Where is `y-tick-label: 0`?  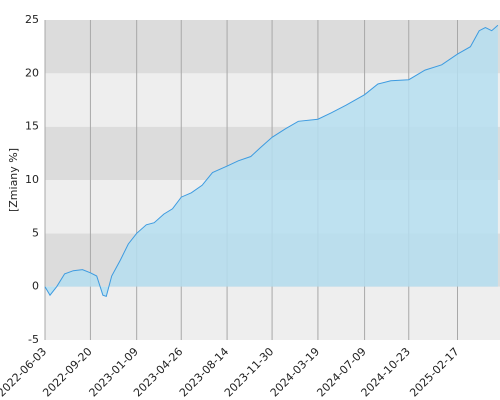
y-tick-label: 0 is located at coordinates (35, 286).